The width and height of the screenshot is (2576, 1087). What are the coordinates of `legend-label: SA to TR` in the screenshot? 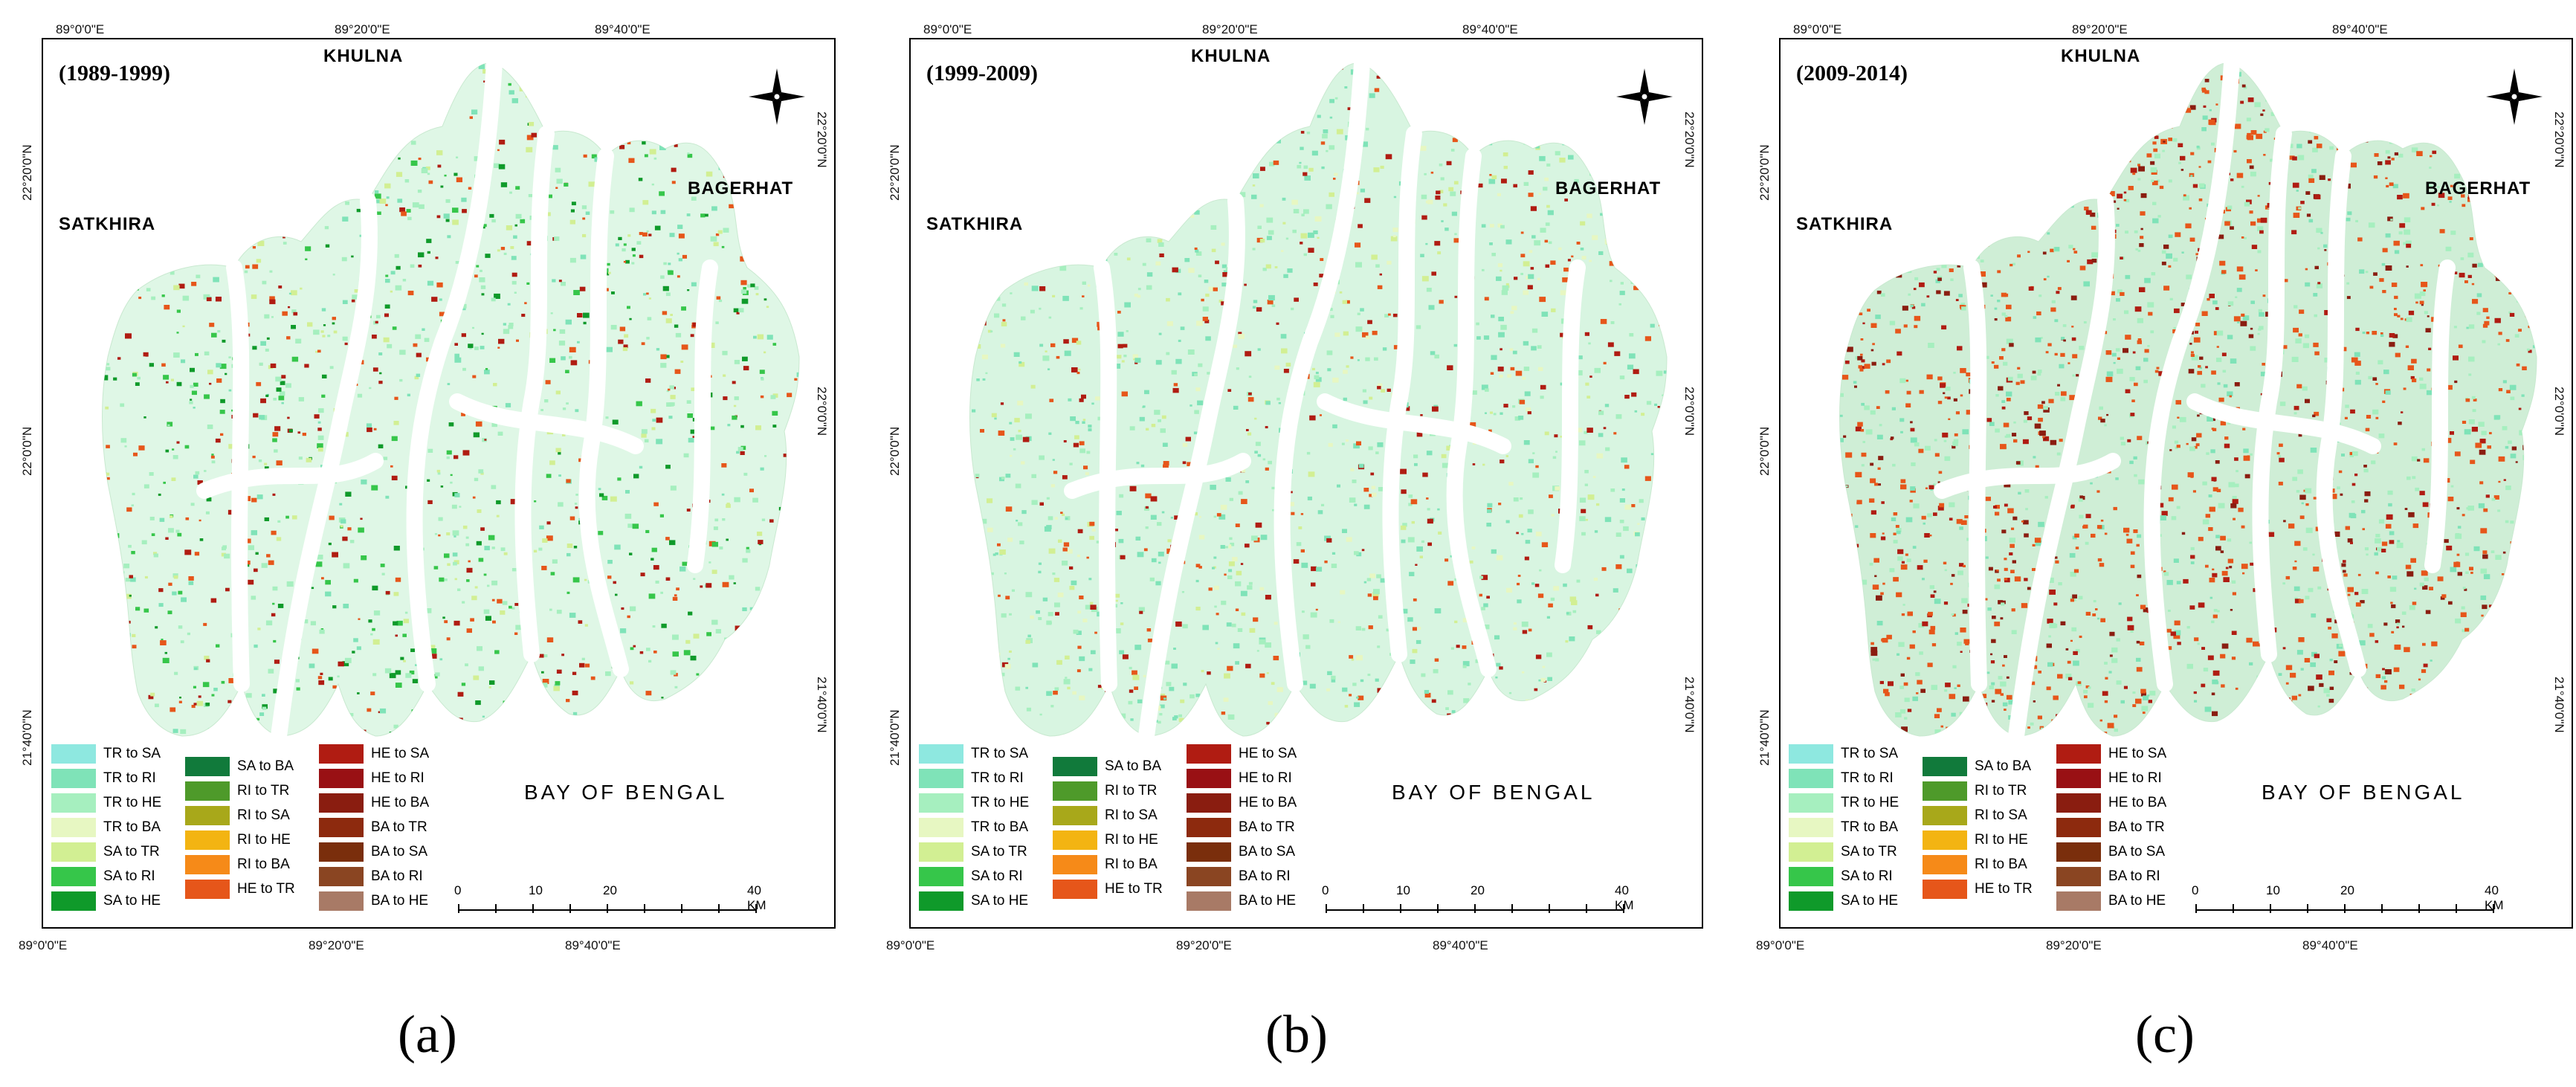 It's located at (999, 851).